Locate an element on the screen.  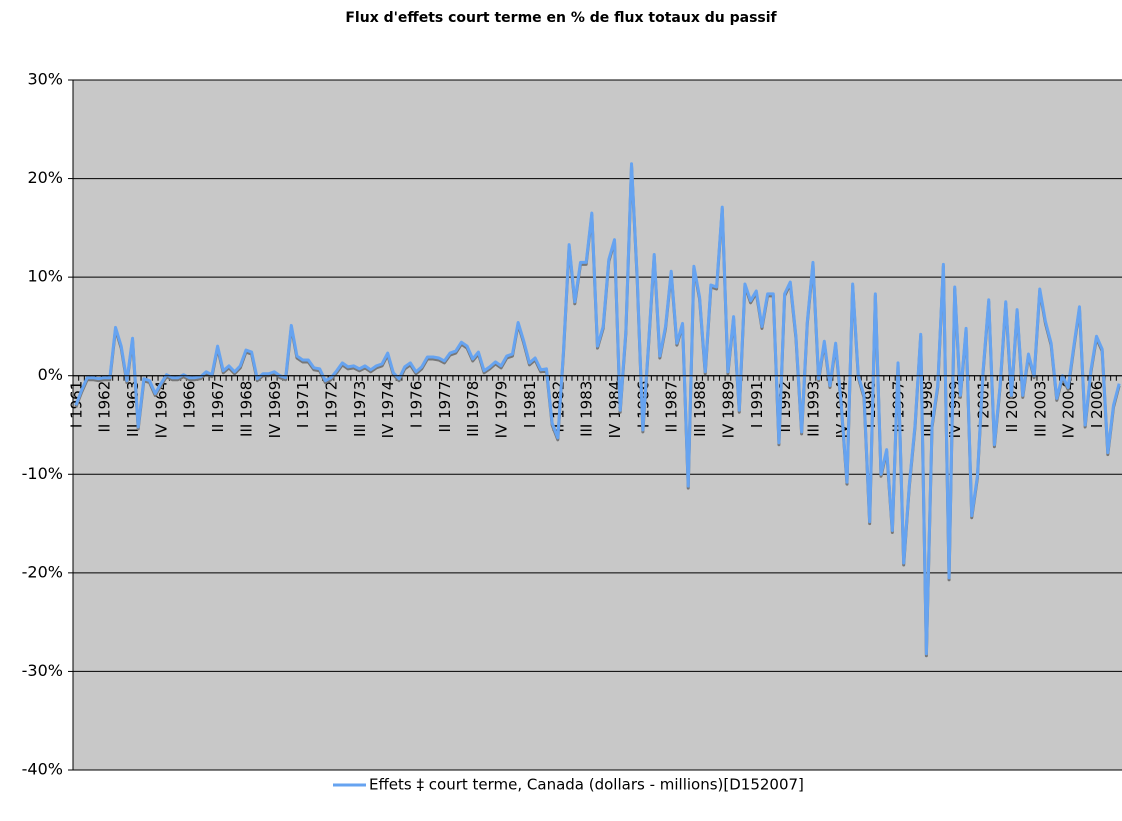
x-tick-label: I 2006 is located at coordinates (1097, 404).